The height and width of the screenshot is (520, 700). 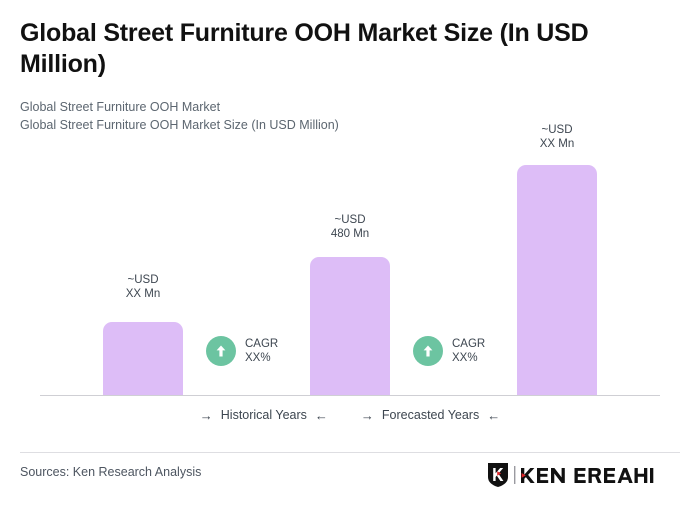 I want to click on bar-forecasted, so click(x=557, y=280).